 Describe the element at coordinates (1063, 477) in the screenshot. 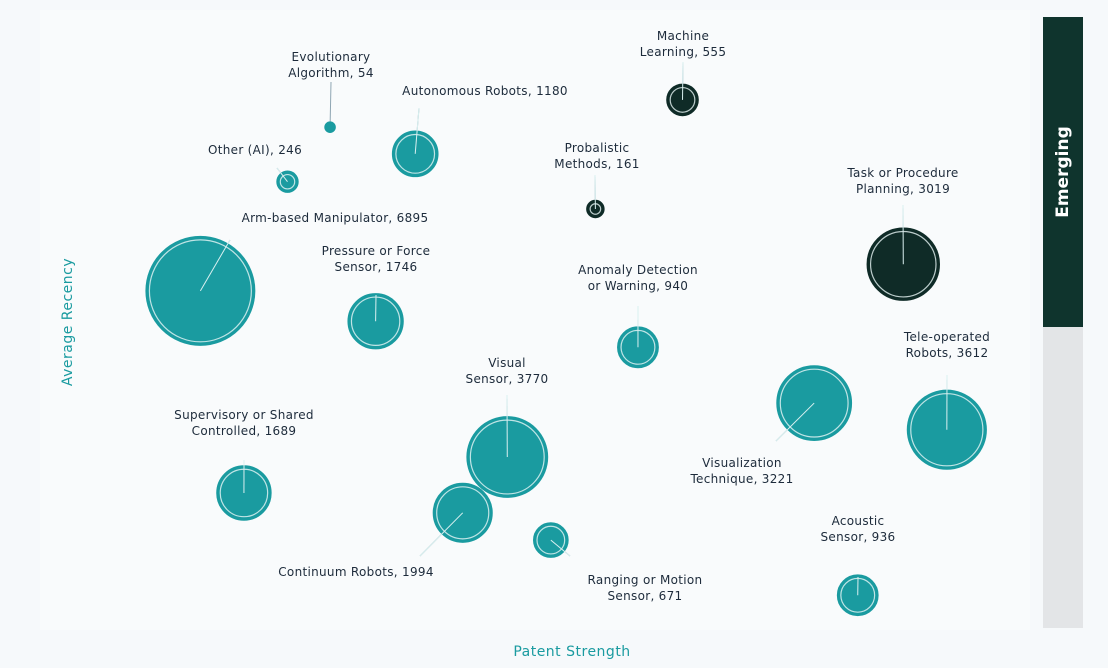

I see `side-bar` at that location.